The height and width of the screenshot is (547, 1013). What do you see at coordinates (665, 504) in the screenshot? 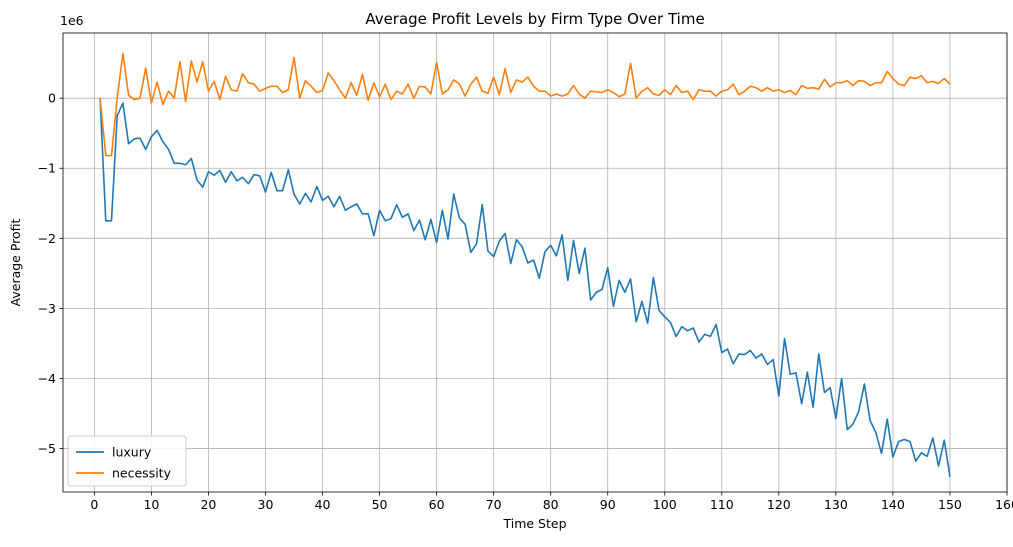
I see `x-tick-label: 100` at bounding box center [665, 504].